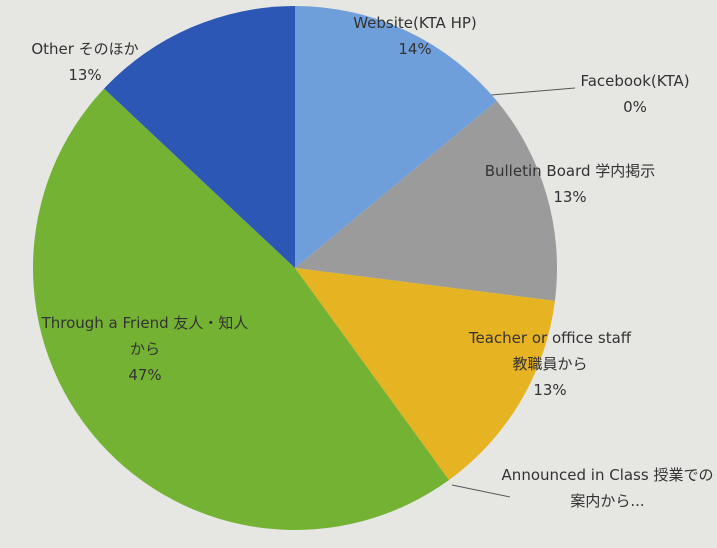  I want to click on category-label: Through a Friend 友人・知人から, so click(145, 336).